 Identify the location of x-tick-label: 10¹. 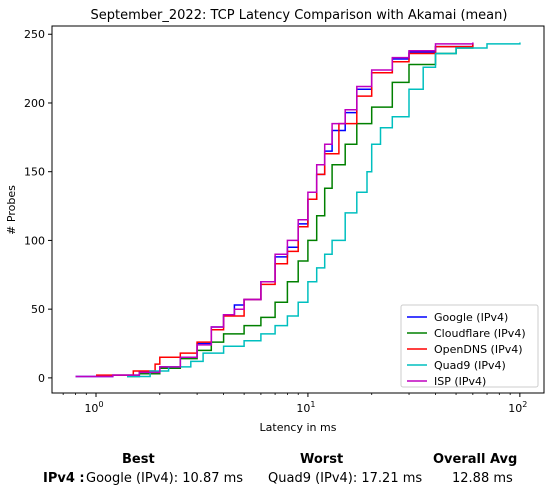
(305, 407).